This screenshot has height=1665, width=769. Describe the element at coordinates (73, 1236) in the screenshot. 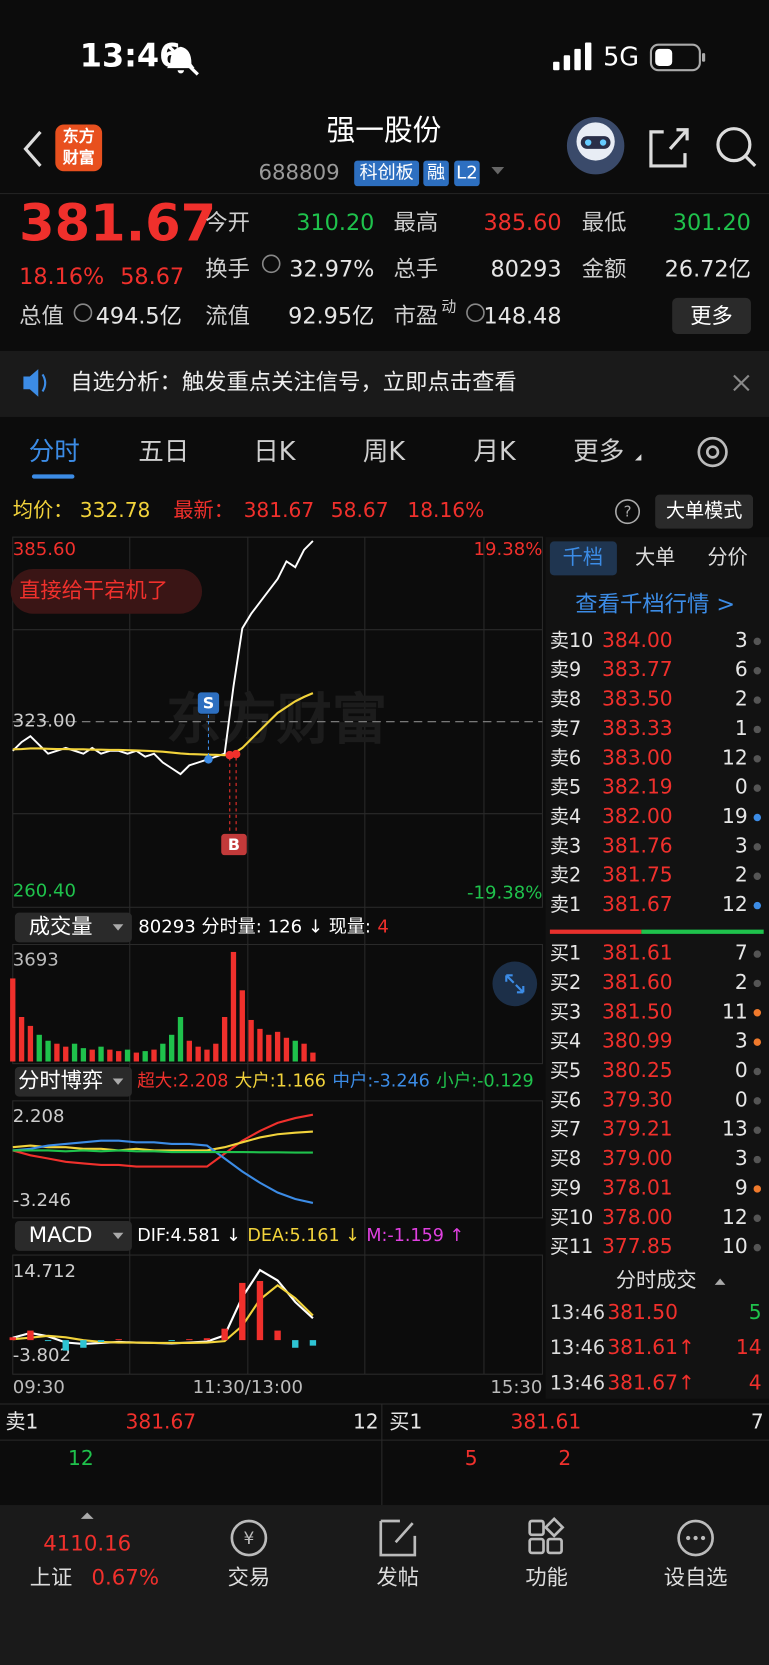

I see `macd-selector` at that location.